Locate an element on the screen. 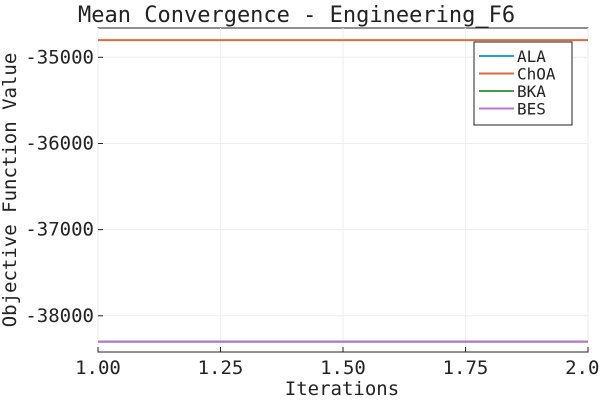  x-tick-label: 1.50 is located at coordinates (343, 368).